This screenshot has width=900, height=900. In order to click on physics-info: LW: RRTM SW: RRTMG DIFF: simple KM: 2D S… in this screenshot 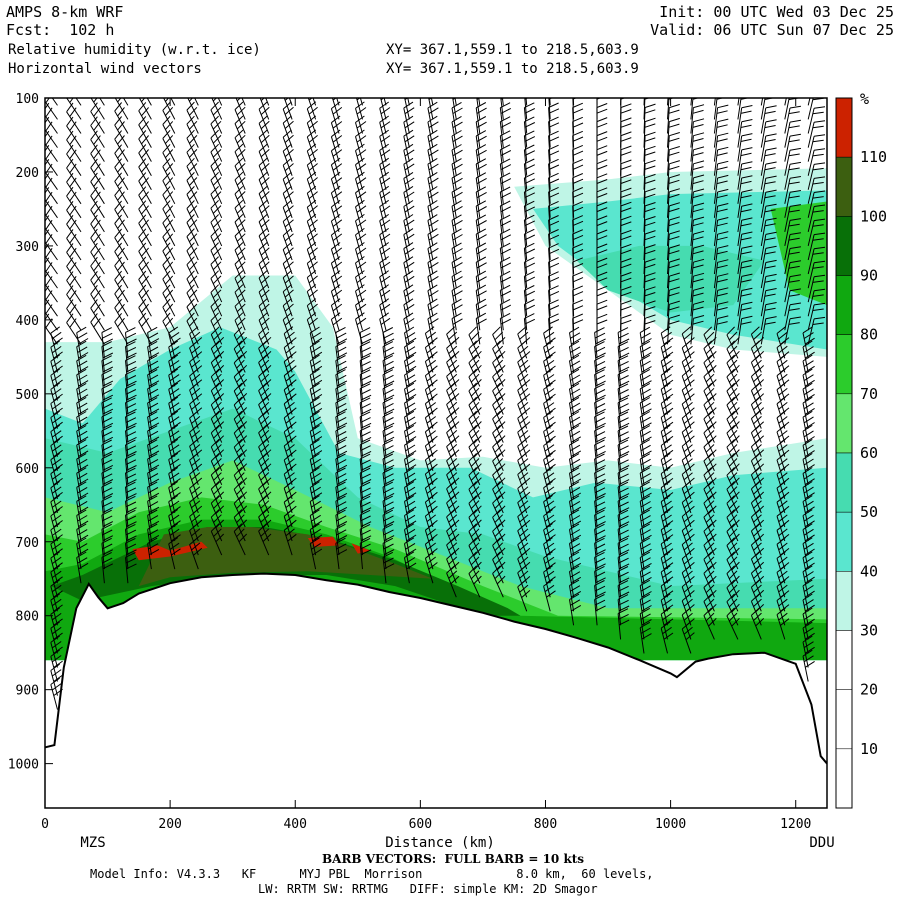, I will do `click(428, 889)`.